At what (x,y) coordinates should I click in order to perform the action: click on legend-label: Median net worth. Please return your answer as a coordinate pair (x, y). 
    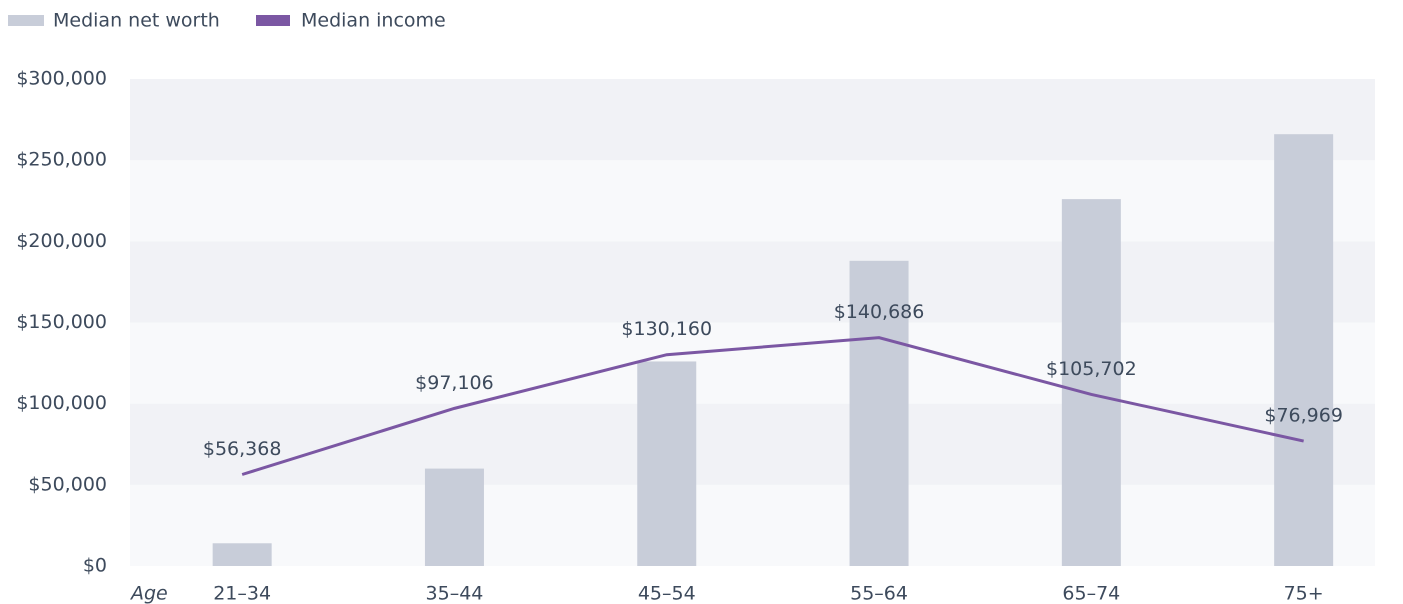
    Looking at the image, I should click on (136, 21).